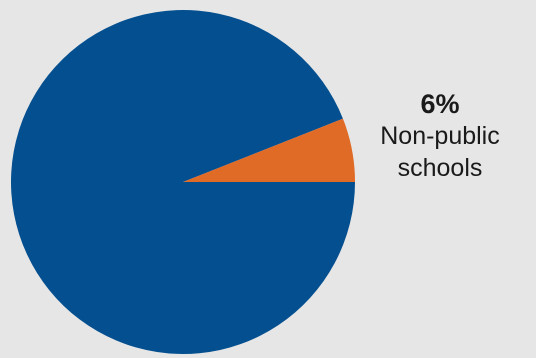 This screenshot has height=358, width=536. I want to click on slice-label-name-line-1: Non-public, so click(440, 136).